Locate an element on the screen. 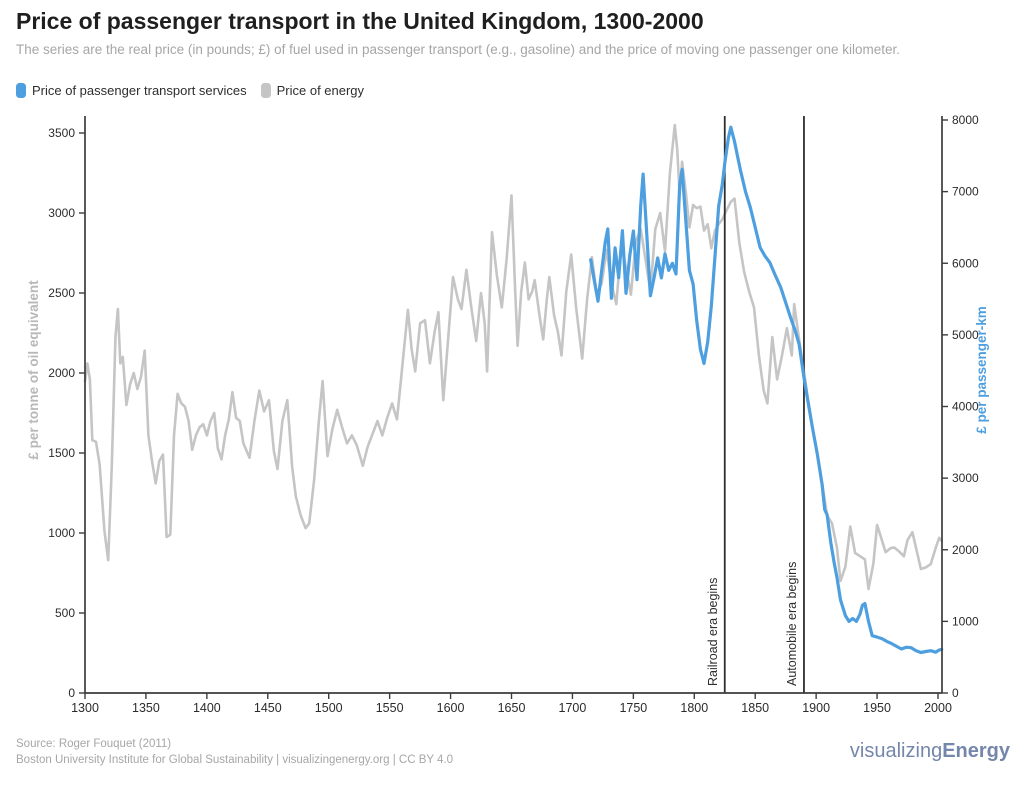  source-text: Source: Roger Fouquet (2011) is located at coordinates (94, 744).